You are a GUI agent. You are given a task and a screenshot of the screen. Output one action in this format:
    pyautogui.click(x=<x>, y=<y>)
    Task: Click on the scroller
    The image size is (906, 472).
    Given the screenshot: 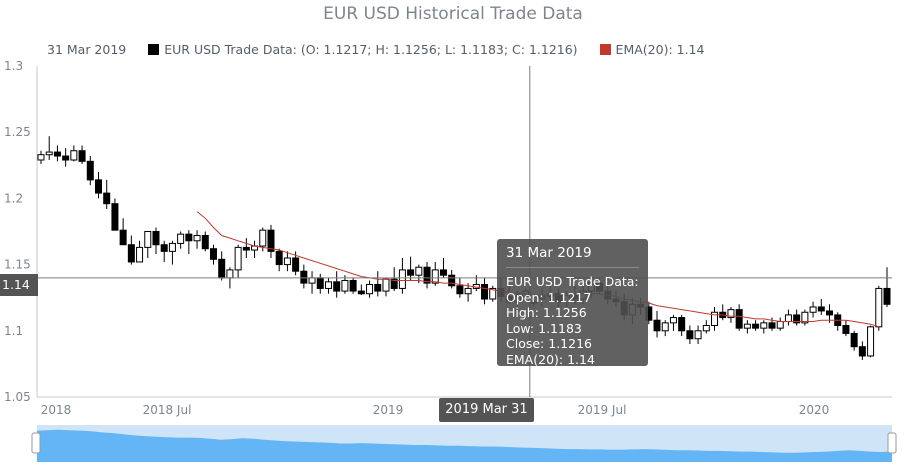 What is the action you would take?
    pyautogui.click(x=464, y=443)
    